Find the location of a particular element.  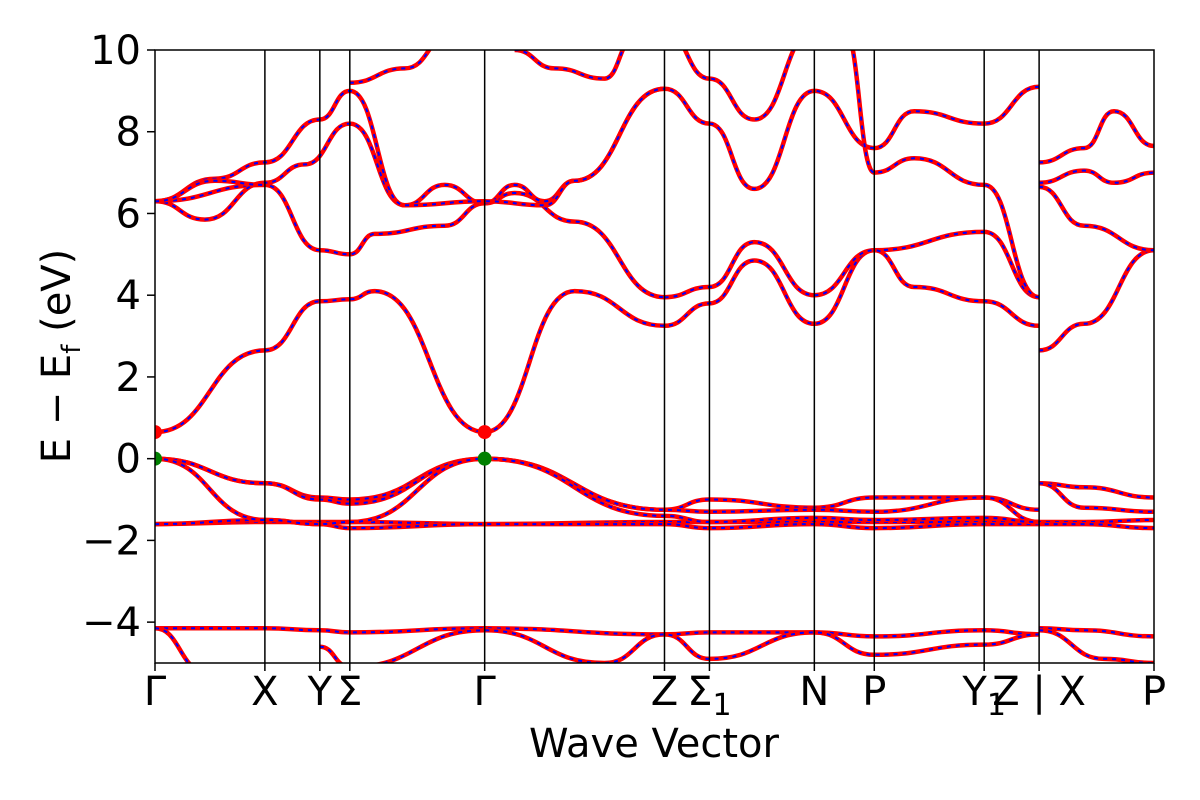

y-tick-label-2: 0 is located at coordinates (128, 460).